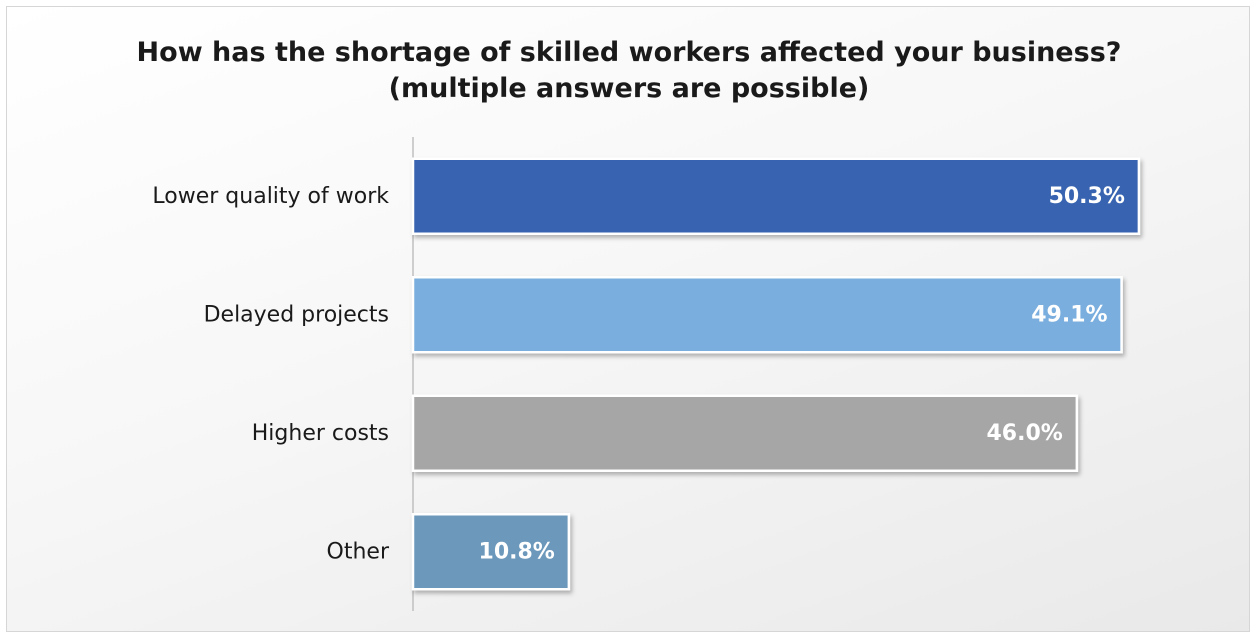  I want to click on bar-lower-quality-of-work, so click(776, 196).